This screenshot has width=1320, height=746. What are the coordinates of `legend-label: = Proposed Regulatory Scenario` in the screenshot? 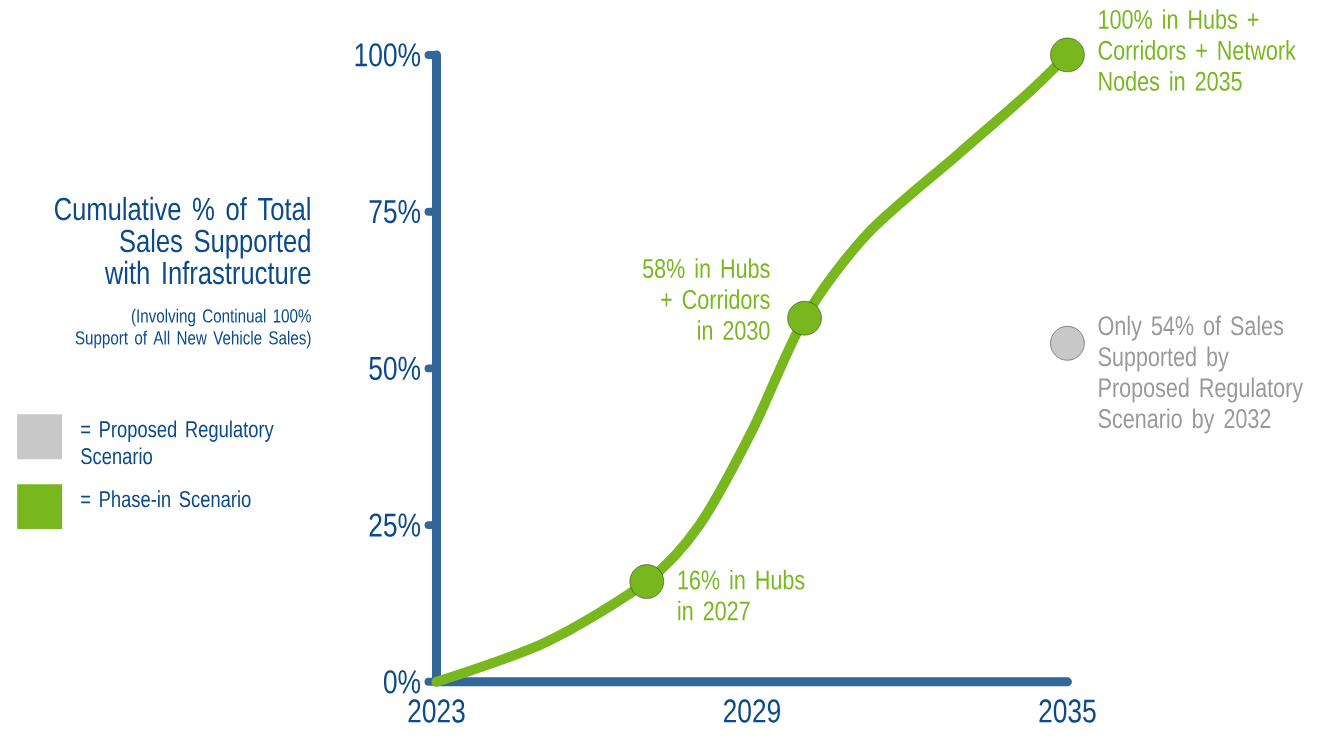 It's located at (177, 442).